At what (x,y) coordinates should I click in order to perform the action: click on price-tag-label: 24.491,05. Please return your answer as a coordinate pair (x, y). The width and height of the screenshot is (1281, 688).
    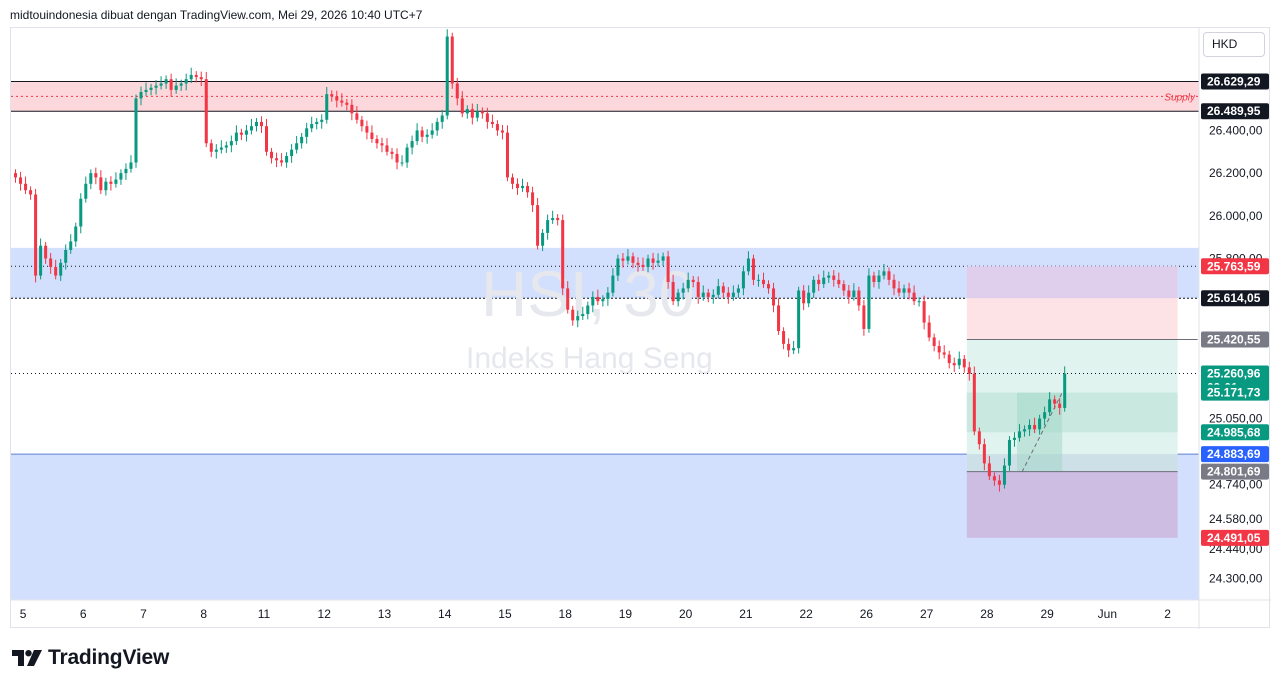
    Looking at the image, I should click on (1234, 538).